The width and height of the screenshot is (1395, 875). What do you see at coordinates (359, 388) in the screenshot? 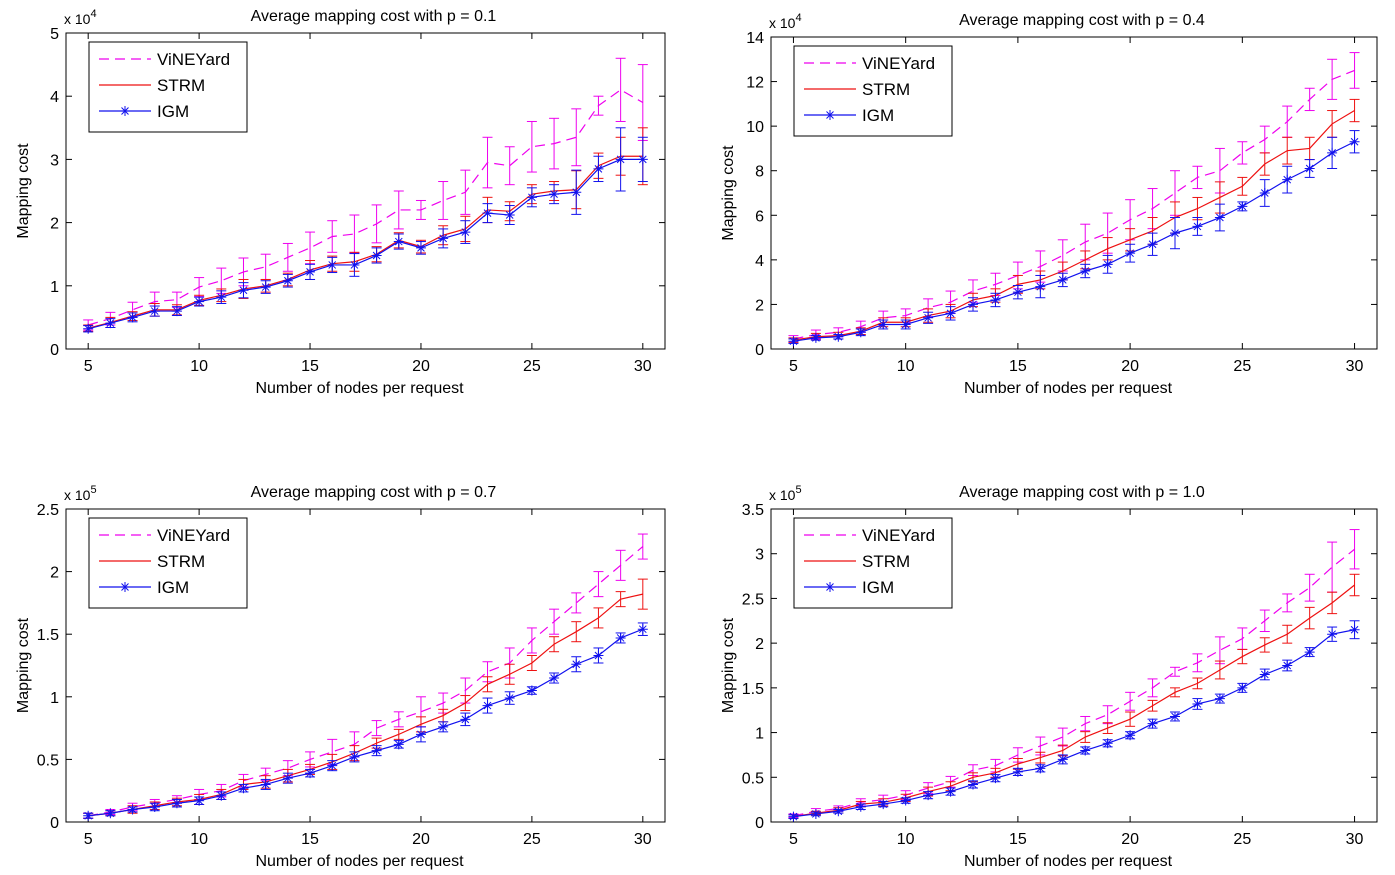
I see `x-axis-label: Number of nodes per request` at bounding box center [359, 388].